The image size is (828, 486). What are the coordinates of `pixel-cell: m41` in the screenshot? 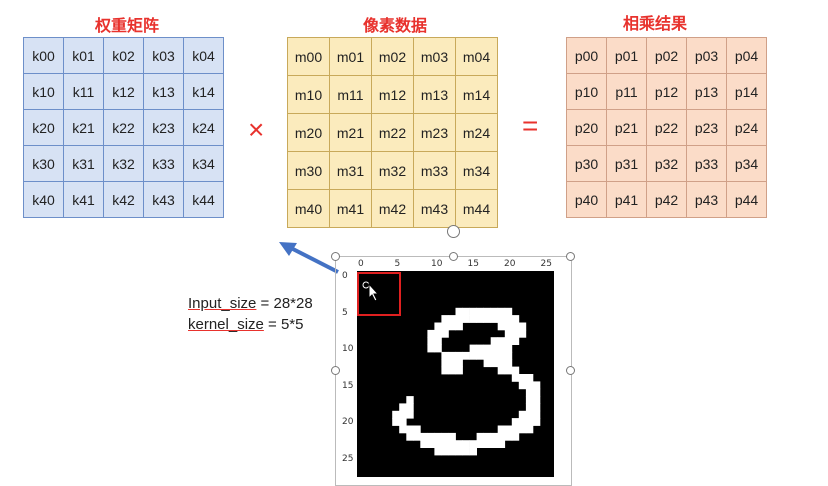 It's located at (350, 208).